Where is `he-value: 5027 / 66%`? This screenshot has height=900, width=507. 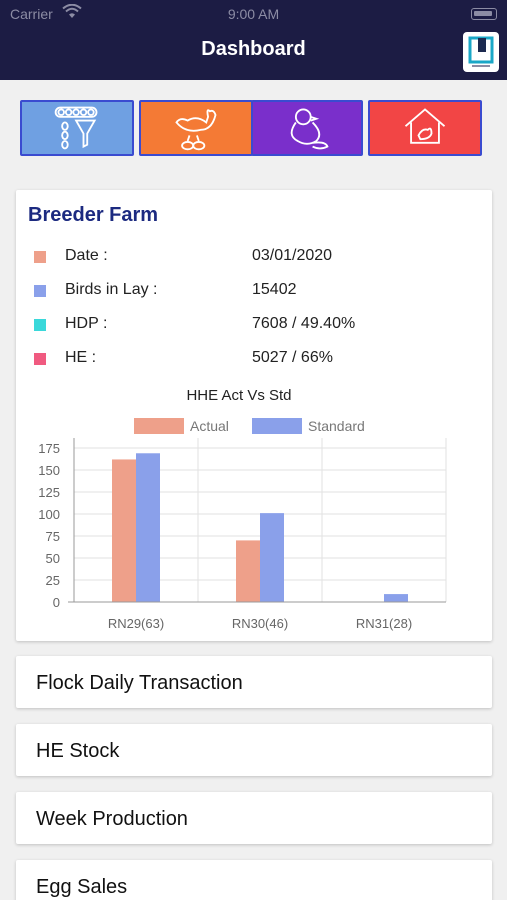
he-value: 5027 / 66% is located at coordinates (292, 357).